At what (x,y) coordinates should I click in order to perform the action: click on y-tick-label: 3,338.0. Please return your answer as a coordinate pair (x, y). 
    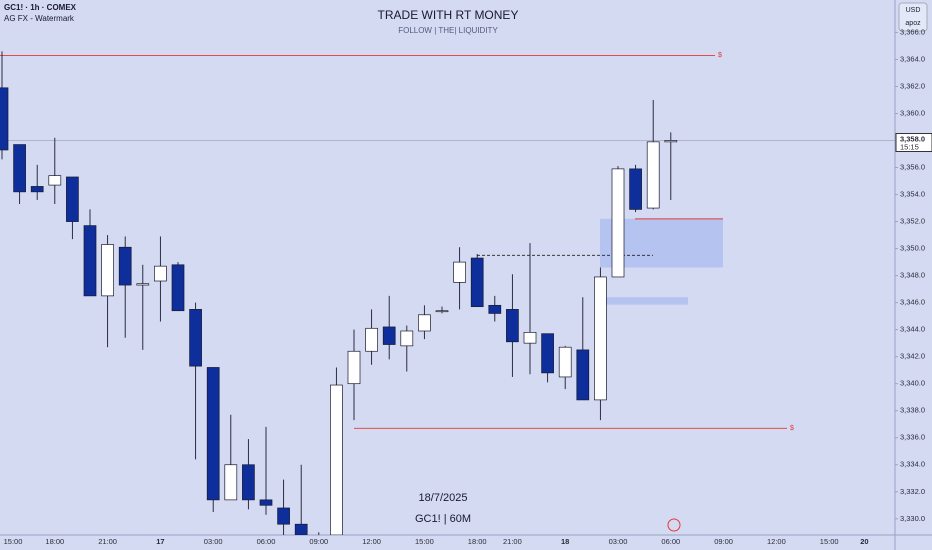
    Looking at the image, I should click on (912, 410).